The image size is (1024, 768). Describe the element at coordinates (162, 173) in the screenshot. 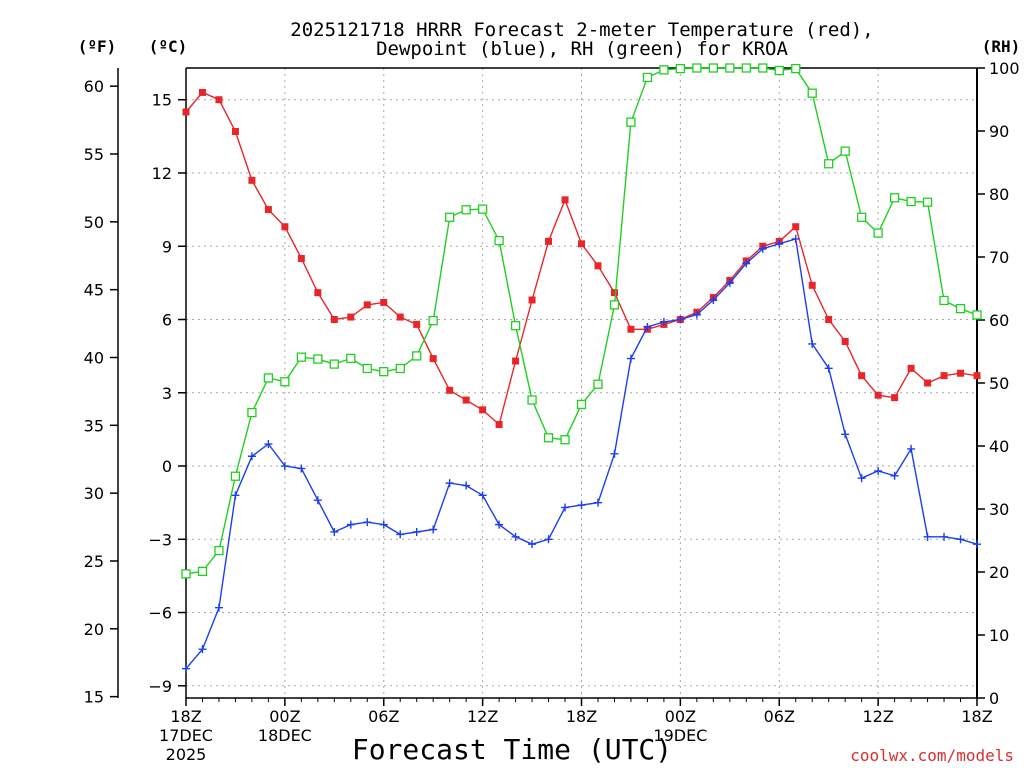

I see `celsius-tick-label: 12` at that location.